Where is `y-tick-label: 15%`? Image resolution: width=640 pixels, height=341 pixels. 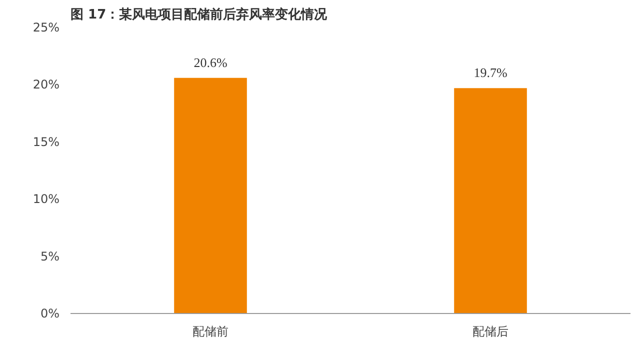
y-tick-label: 15% is located at coordinates (46, 141).